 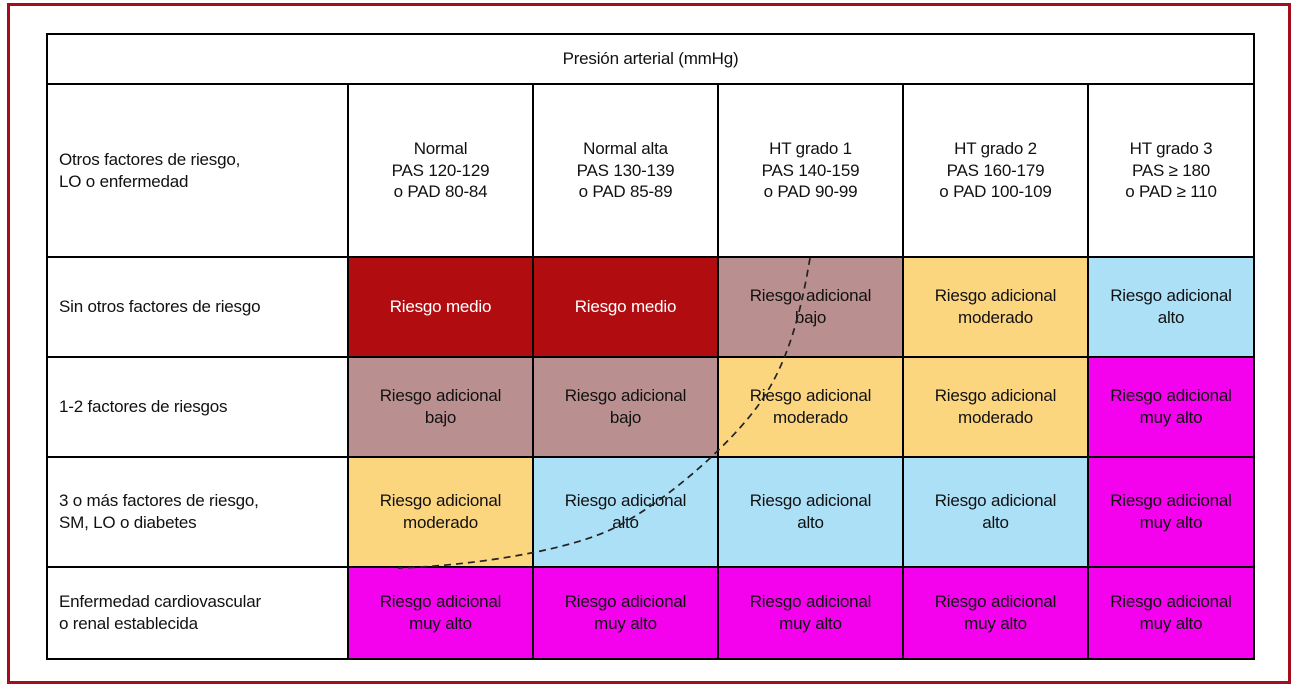 I want to click on column-header-line: PAS 160-179, so click(x=995, y=170).